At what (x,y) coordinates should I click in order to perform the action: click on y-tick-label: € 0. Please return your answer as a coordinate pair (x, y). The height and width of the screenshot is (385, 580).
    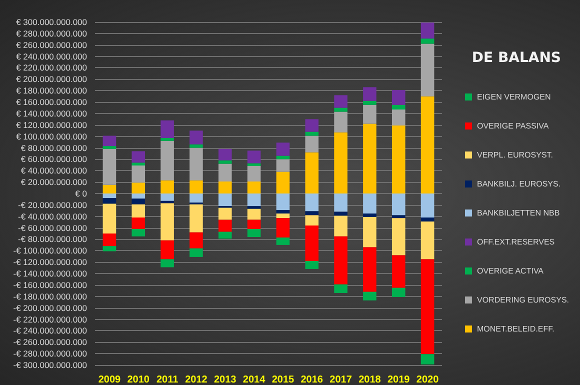
    Looking at the image, I should click on (81, 193).